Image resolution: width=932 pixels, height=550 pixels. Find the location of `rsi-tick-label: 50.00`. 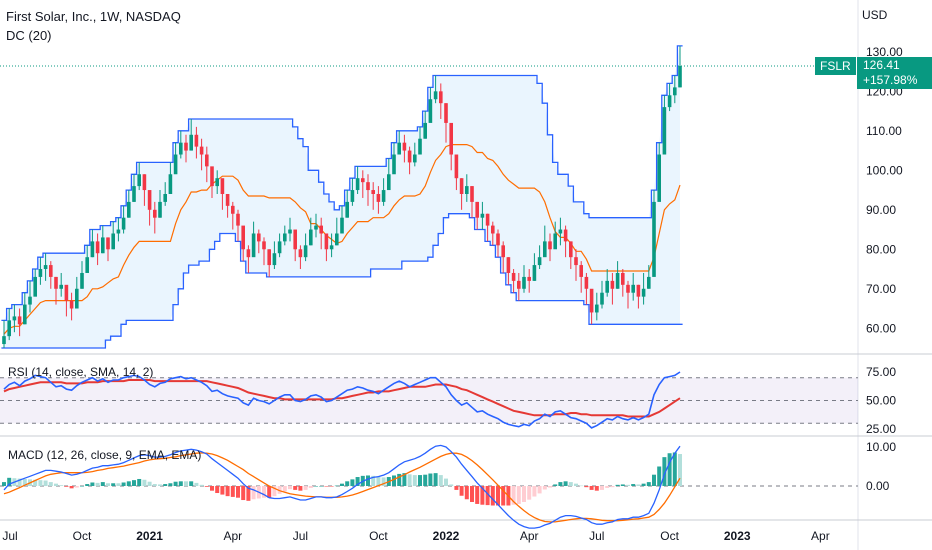

rsi-tick-label: 50.00 is located at coordinates (881, 401).